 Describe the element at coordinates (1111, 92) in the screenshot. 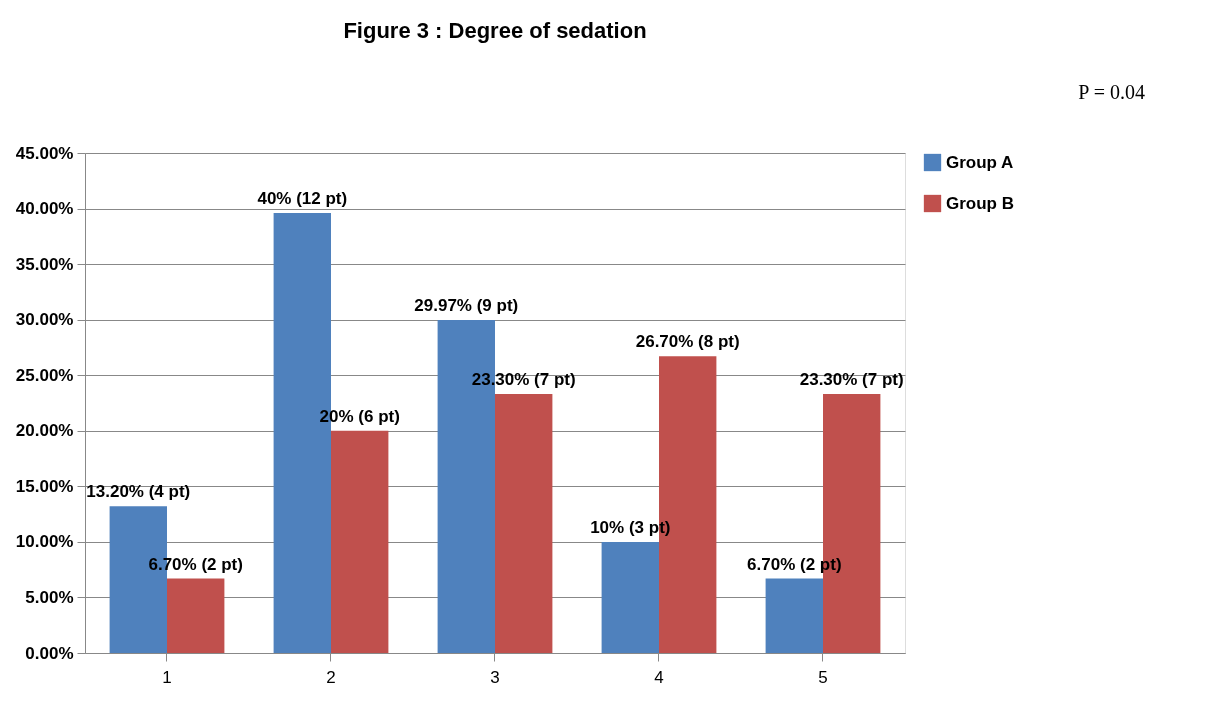

I see `text: P = 0.04` at that location.